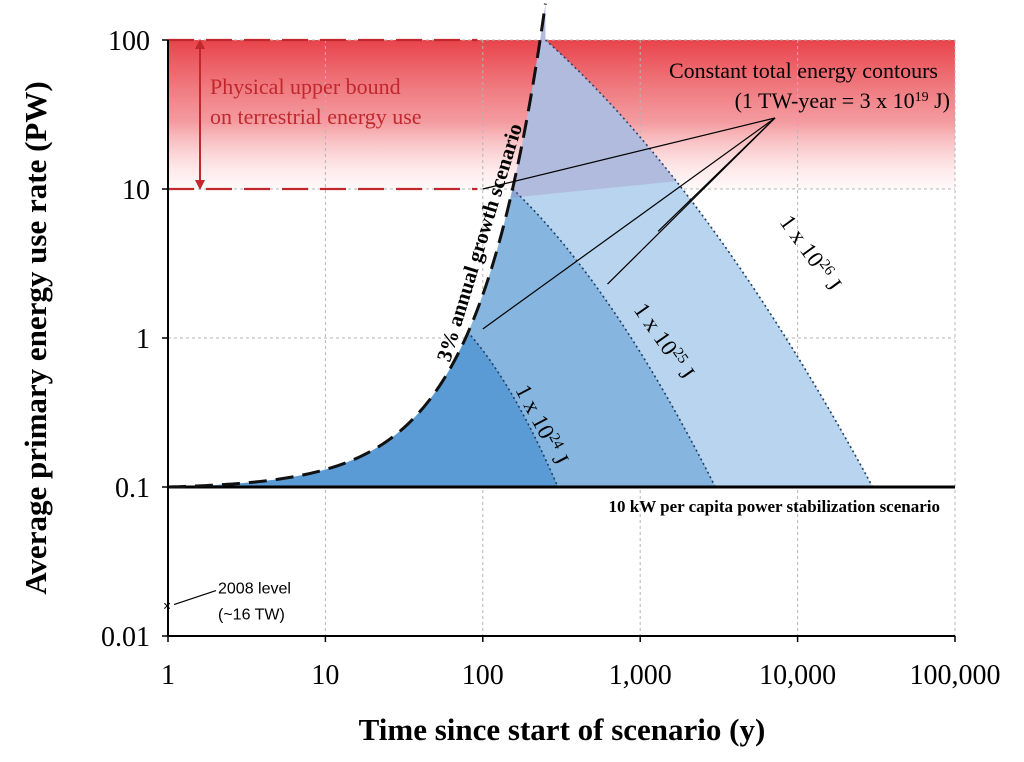 The height and width of the screenshot is (762, 1024). What do you see at coordinates (132, 488) in the screenshot?
I see `y-tick-label: 0.1` at bounding box center [132, 488].